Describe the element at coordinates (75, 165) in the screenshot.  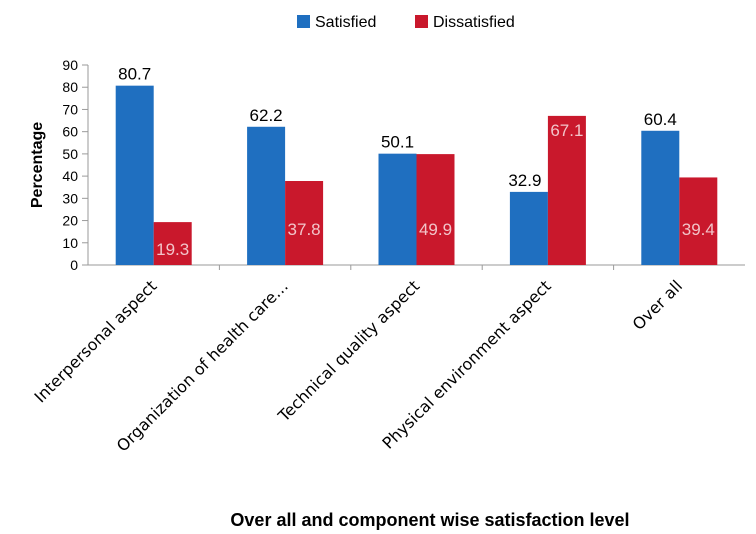
I see `y-axis: 0 10 20 30 40 50 60 70 80 90` at that location.